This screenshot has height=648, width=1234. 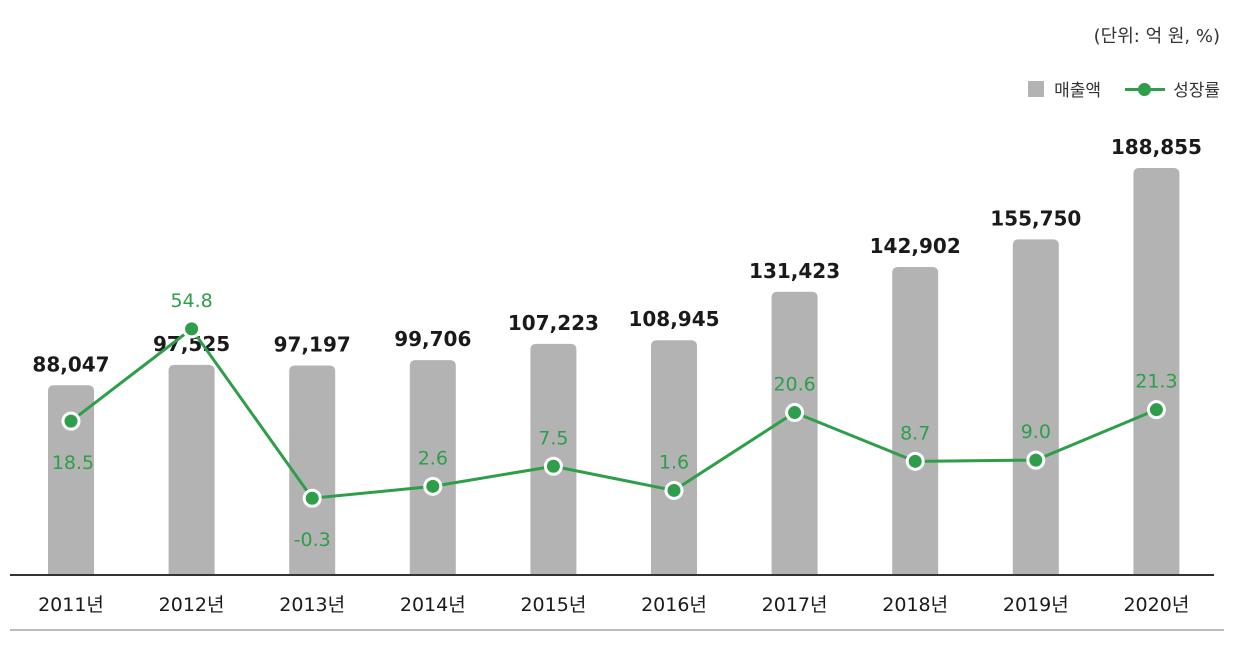 What do you see at coordinates (674, 605) in the screenshot?
I see `x-tick-label: 2016년` at bounding box center [674, 605].